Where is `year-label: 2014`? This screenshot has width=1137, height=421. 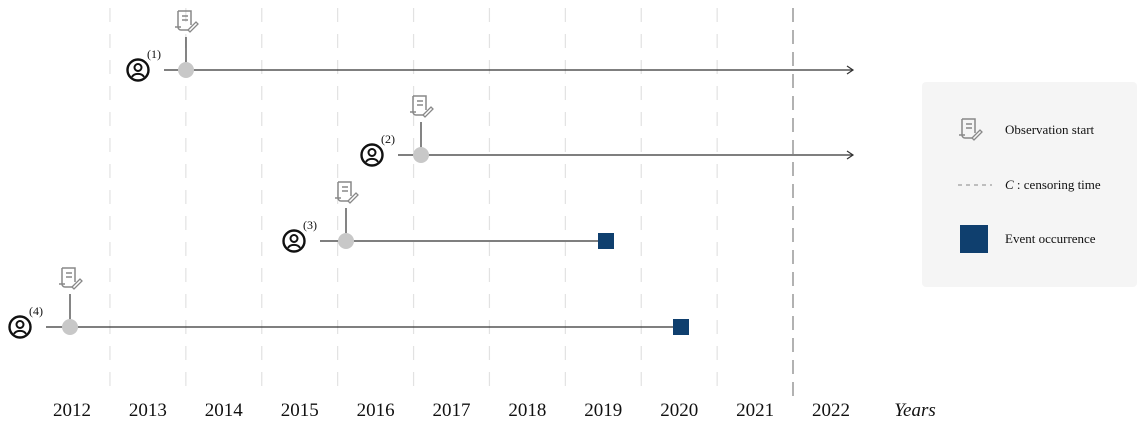 year-label: 2014 is located at coordinates (224, 410).